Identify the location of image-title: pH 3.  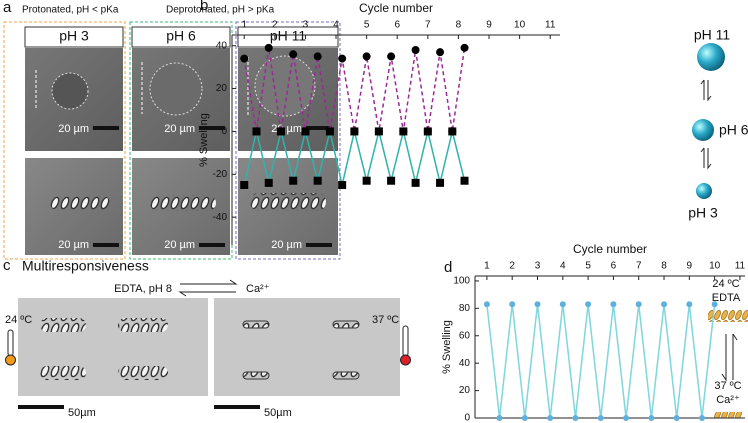
(74, 36).